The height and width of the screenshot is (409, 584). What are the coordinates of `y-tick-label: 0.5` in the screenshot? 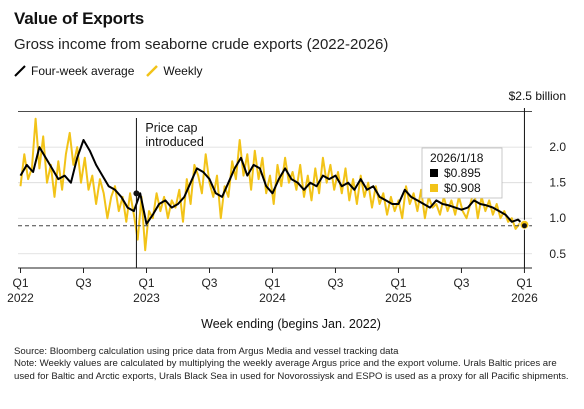 It's located at (557, 254).